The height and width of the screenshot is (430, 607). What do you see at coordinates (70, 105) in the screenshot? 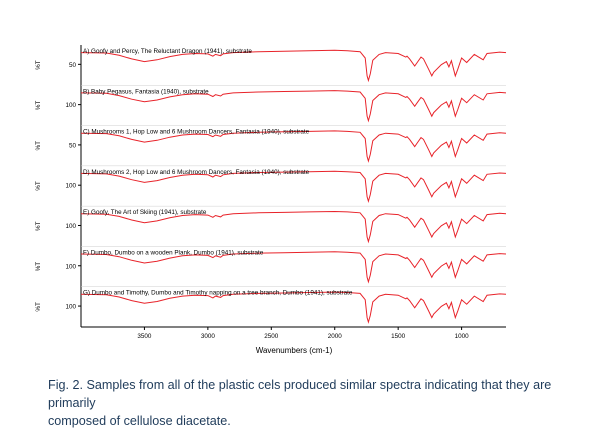
I see `y-tick-label-2: 100` at bounding box center [70, 105].